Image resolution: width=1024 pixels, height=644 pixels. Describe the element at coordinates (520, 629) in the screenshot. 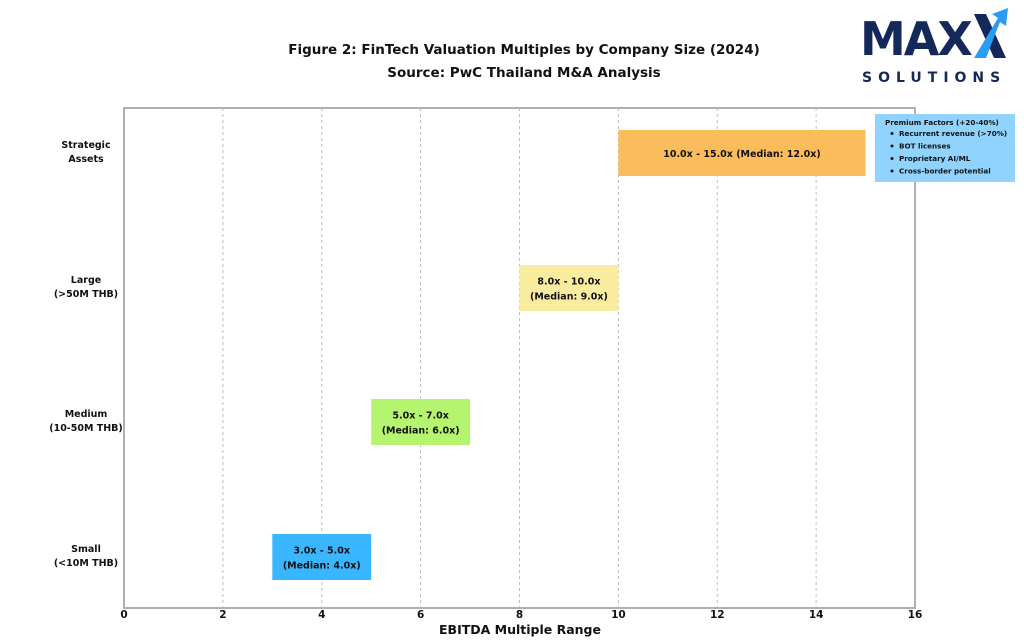

I see `x-axis-label: EBITDA Multiple Range` at that location.